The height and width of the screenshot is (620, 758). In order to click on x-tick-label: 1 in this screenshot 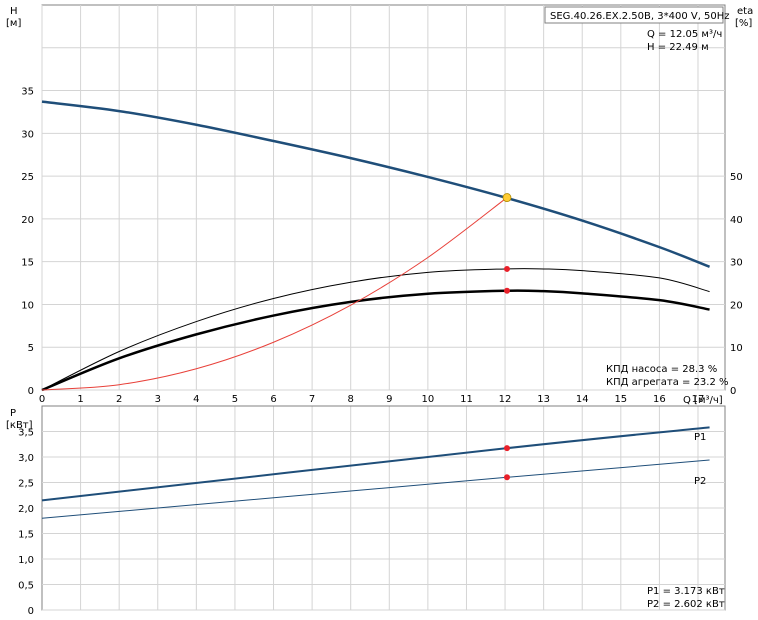, I will do `click(80, 399)`.